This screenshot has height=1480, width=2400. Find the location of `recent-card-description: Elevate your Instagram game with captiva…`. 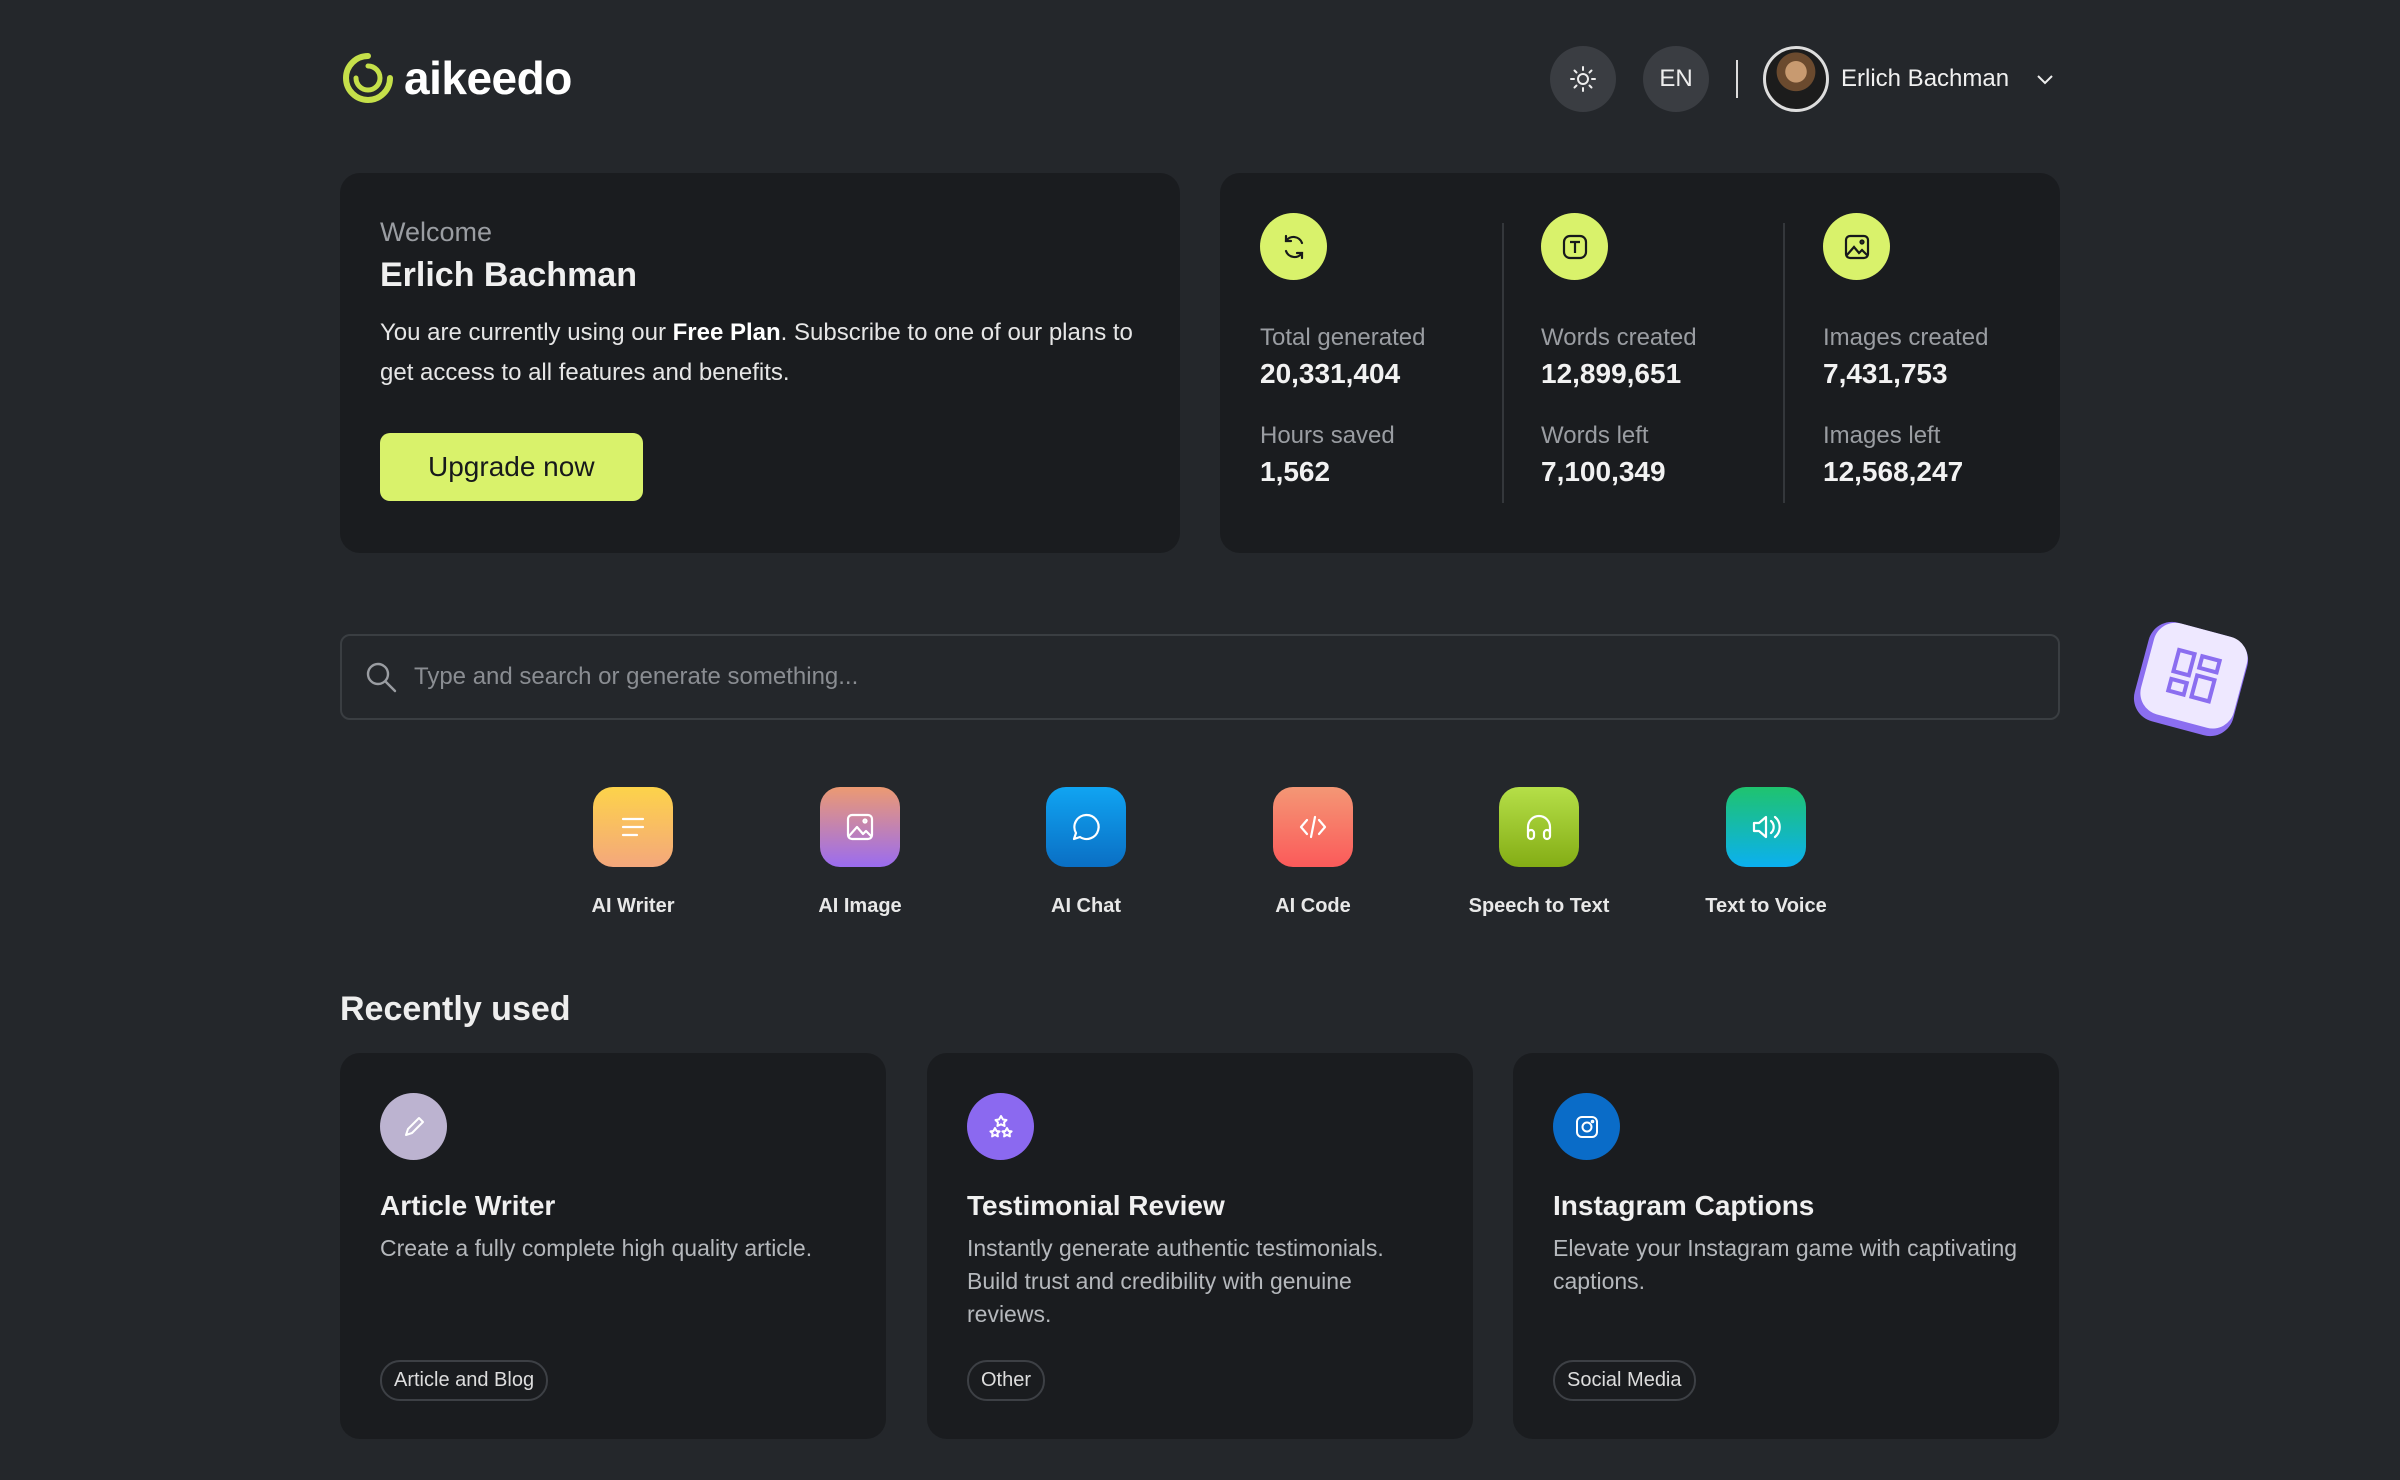

recent-card-description: Elevate your Instagram game with captiva… is located at coordinates (1785, 1264).